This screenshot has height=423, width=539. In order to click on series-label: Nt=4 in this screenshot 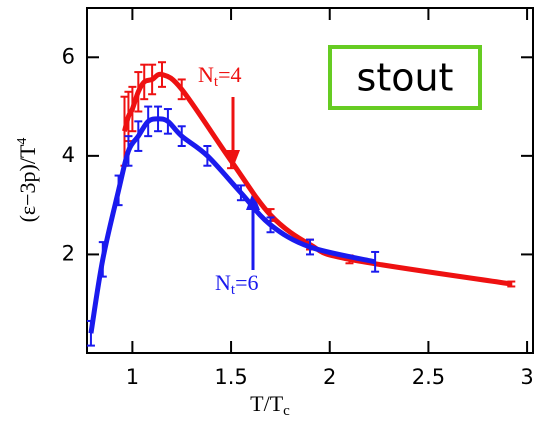, I will do `click(219, 76)`.